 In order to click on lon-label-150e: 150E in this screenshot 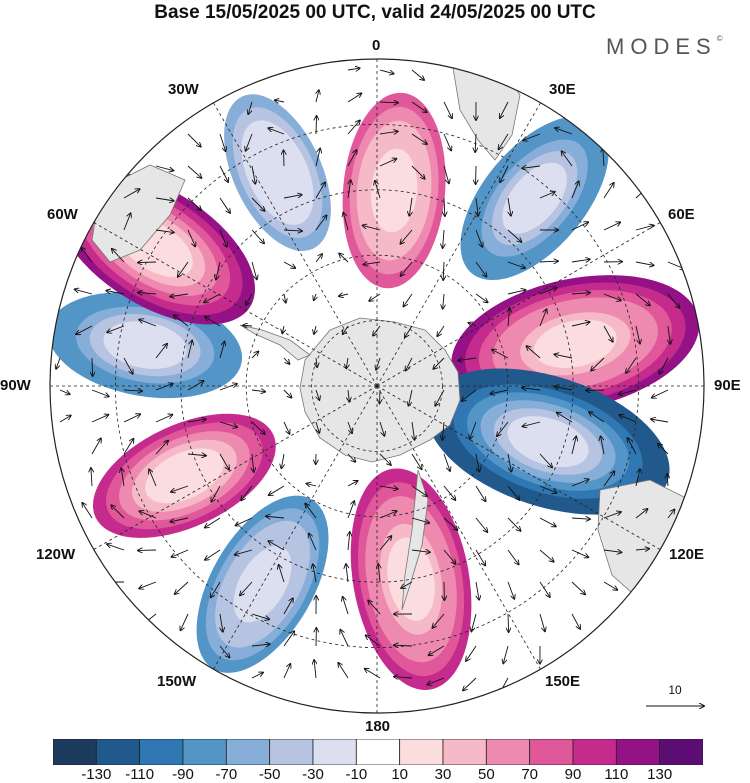, I will do `click(563, 681)`.